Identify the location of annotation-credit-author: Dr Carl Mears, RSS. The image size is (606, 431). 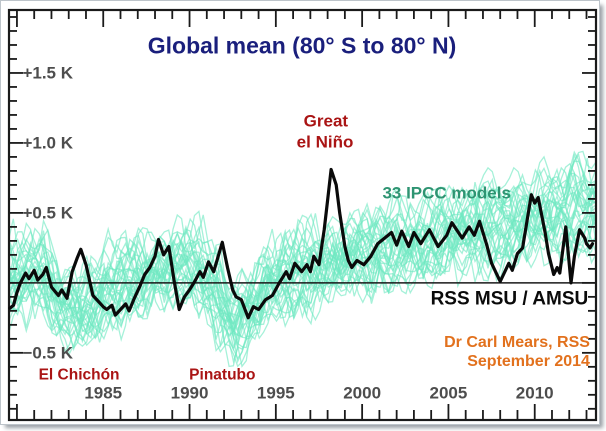
(517, 343).